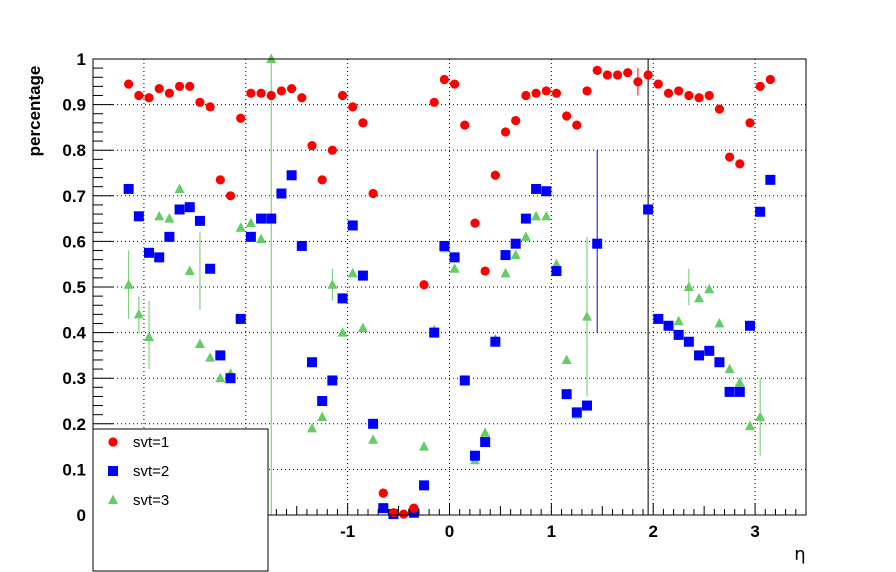 The width and height of the screenshot is (896, 572). I want to click on x-tick-label: 2, so click(652, 531).